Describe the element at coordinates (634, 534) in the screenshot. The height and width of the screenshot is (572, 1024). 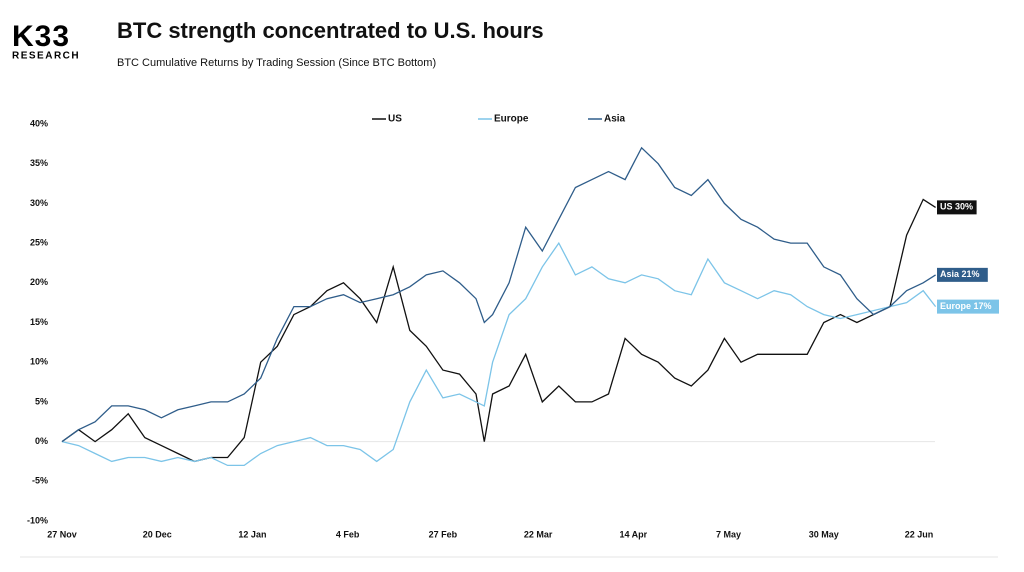
I see `x-tick-label: 14 Apr` at that location.